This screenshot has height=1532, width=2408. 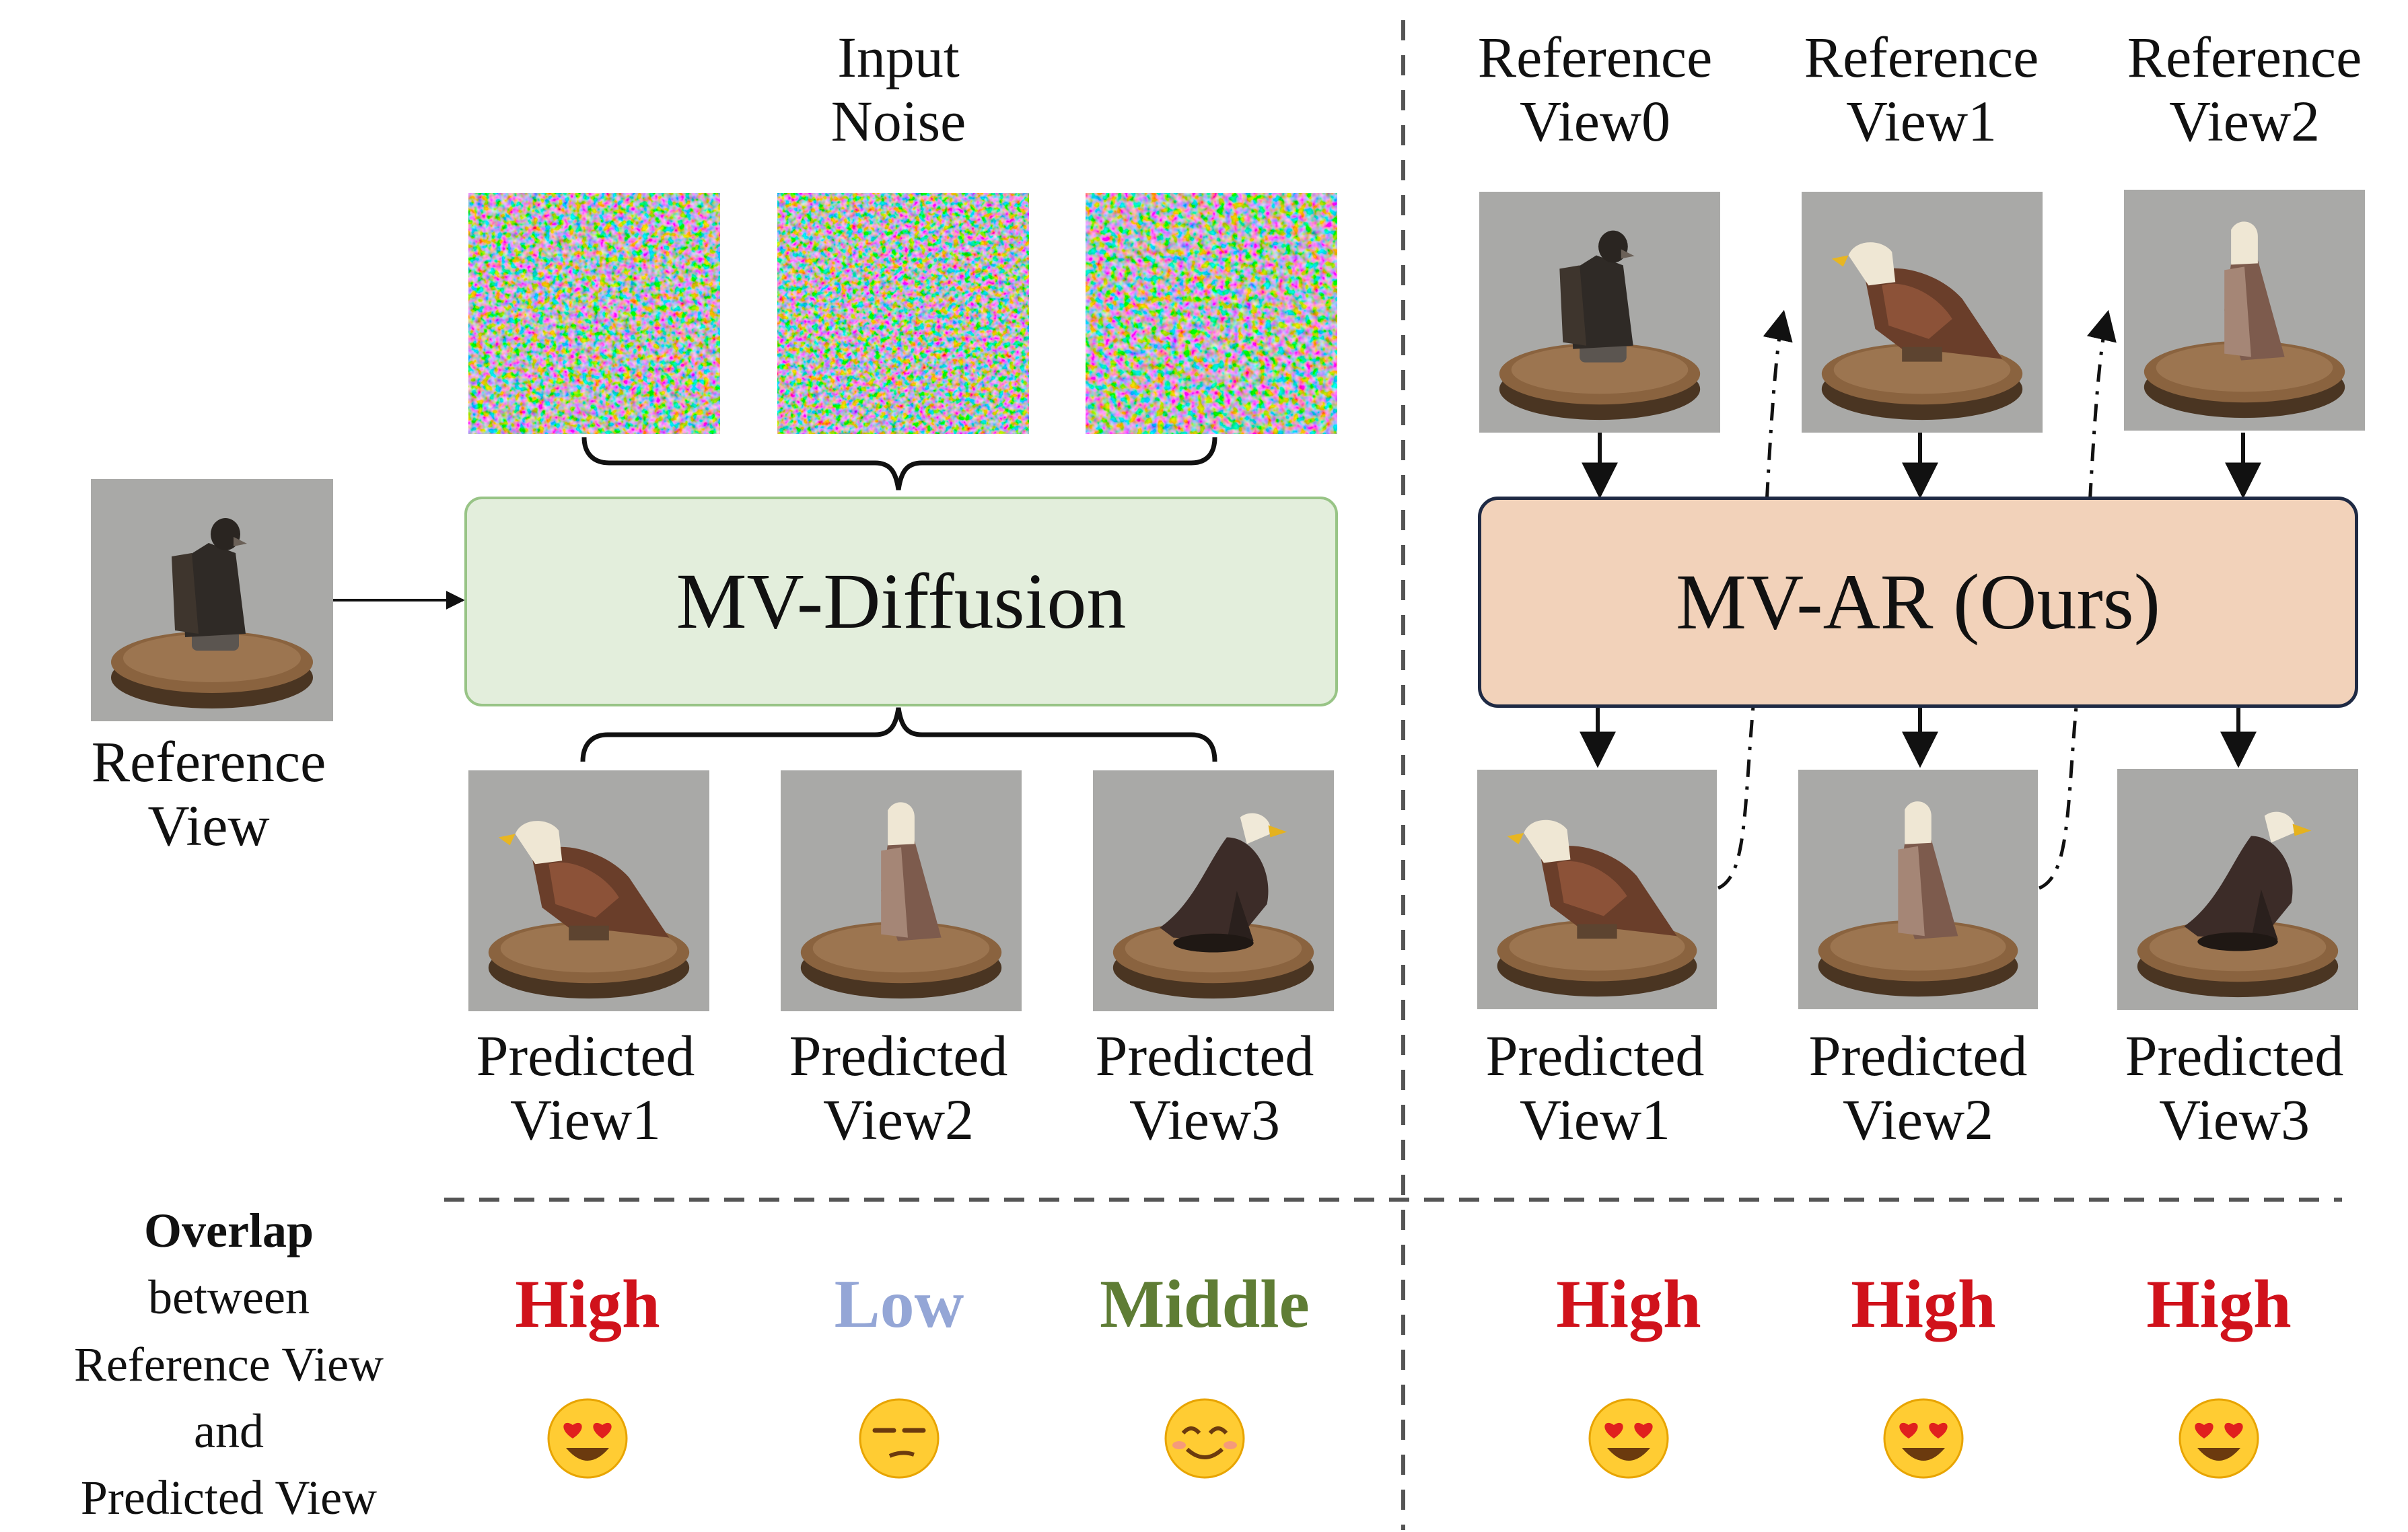 What do you see at coordinates (899, 1304) in the screenshot?
I see `diffusion-overlap-rating-2: Low` at bounding box center [899, 1304].